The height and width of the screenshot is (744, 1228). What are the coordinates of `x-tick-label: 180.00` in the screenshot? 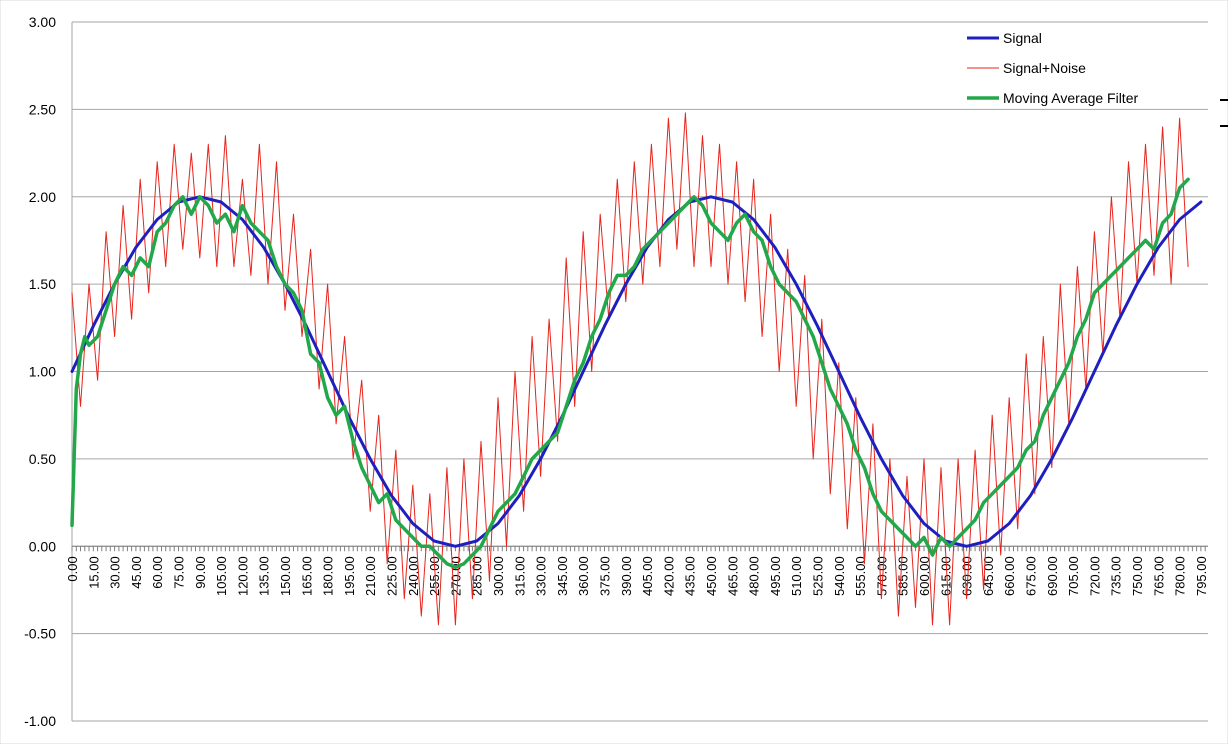 It's located at (328, 576).